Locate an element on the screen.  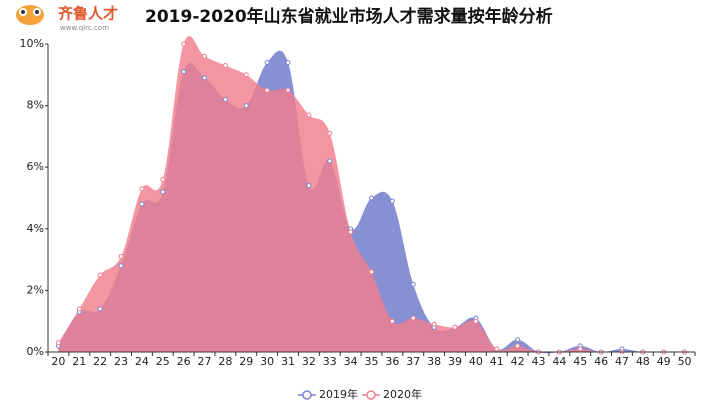
x-tick-label: 33 is located at coordinates (330, 361).